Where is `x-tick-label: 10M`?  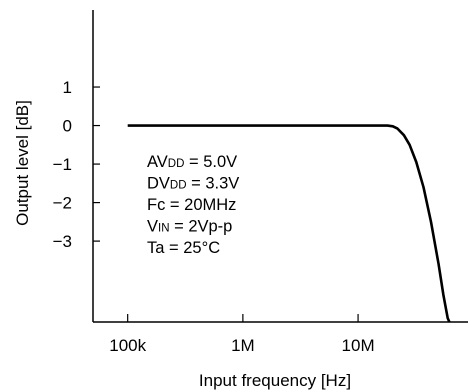 x-tick-label: 10M is located at coordinates (358, 345).